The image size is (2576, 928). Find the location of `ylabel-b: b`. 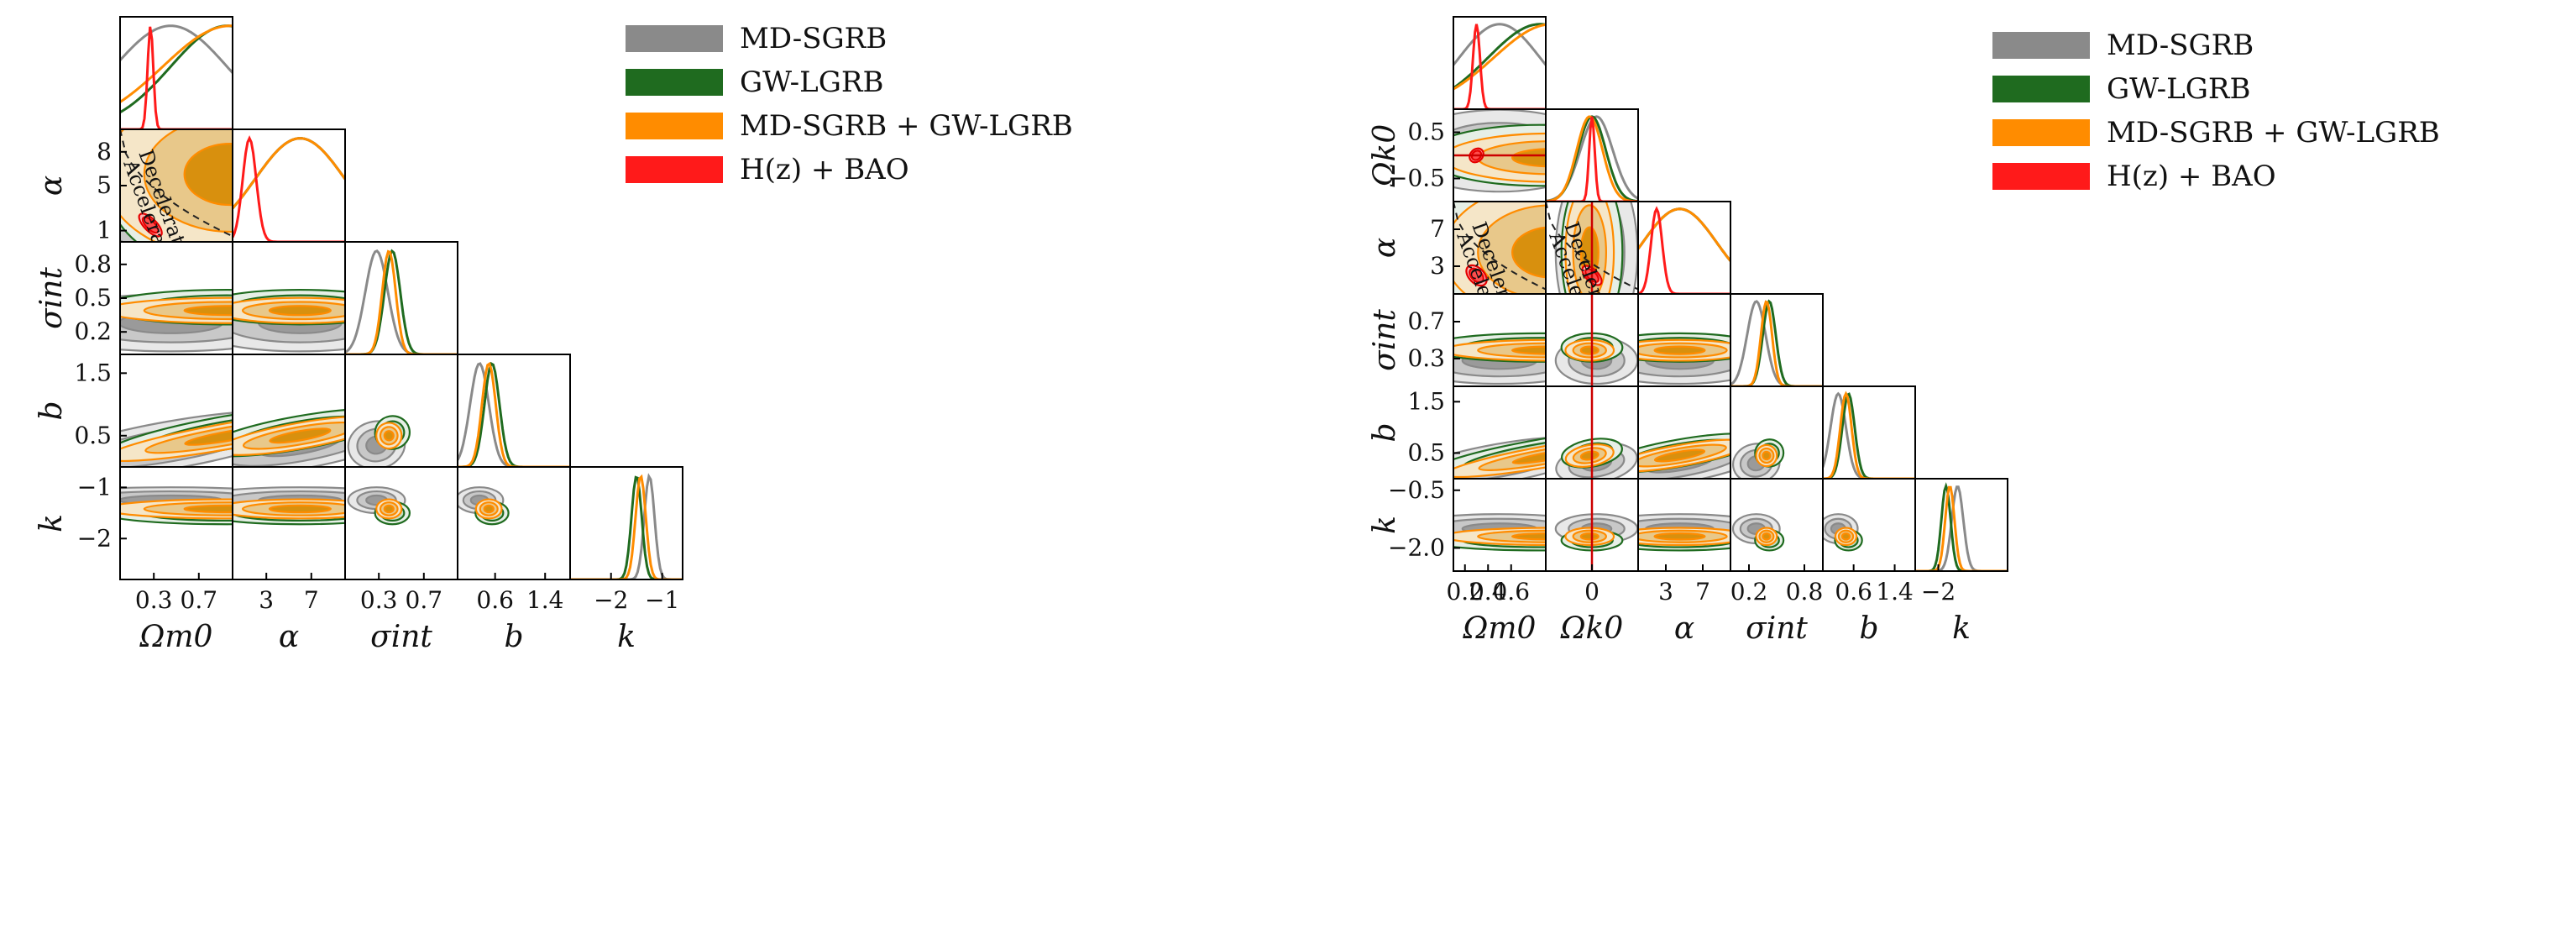

ylabel-b: b is located at coordinates (51, 411).